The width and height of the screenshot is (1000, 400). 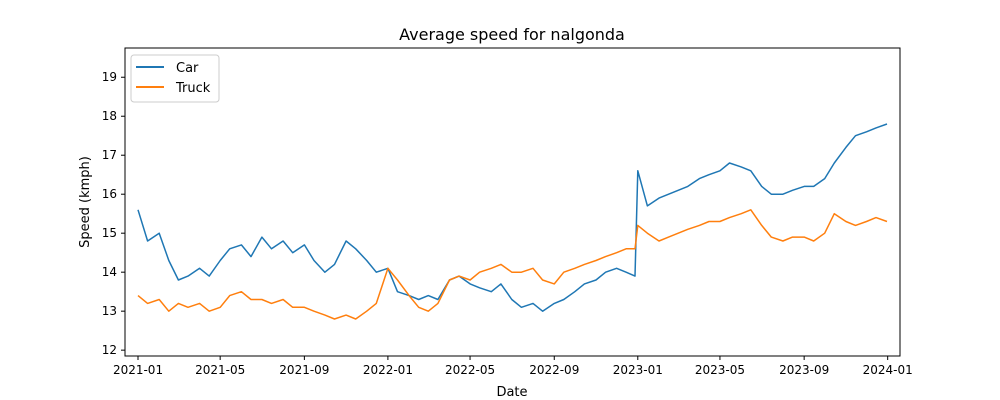 What do you see at coordinates (511, 392) in the screenshot?
I see `x-axis-label: Date` at bounding box center [511, 392].